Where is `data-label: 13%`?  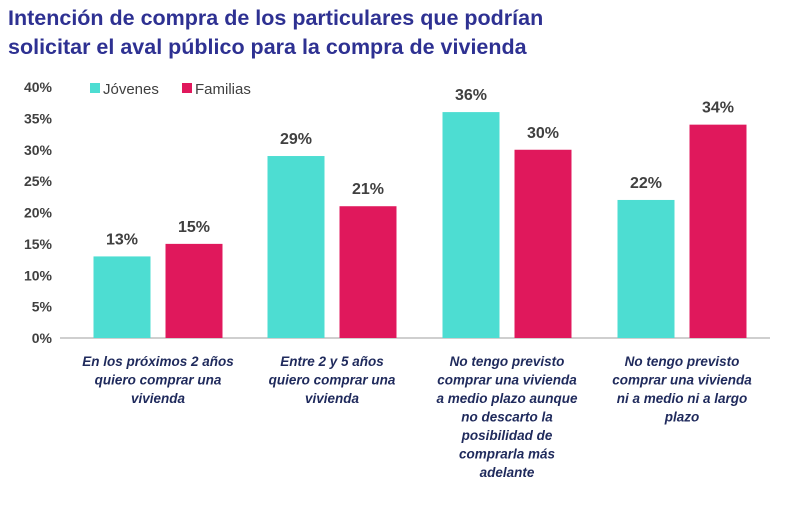 data-label: 13% is located at coordinates (122, 239).